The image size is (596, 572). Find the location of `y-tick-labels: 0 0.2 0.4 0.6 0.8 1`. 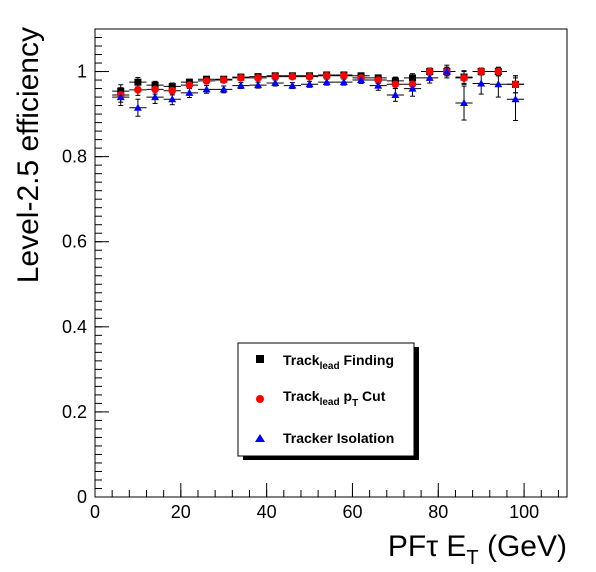

y-tick-labels: 0 0.2 0.4 0.6 0.8 1 is located at coordinates (74, 284).